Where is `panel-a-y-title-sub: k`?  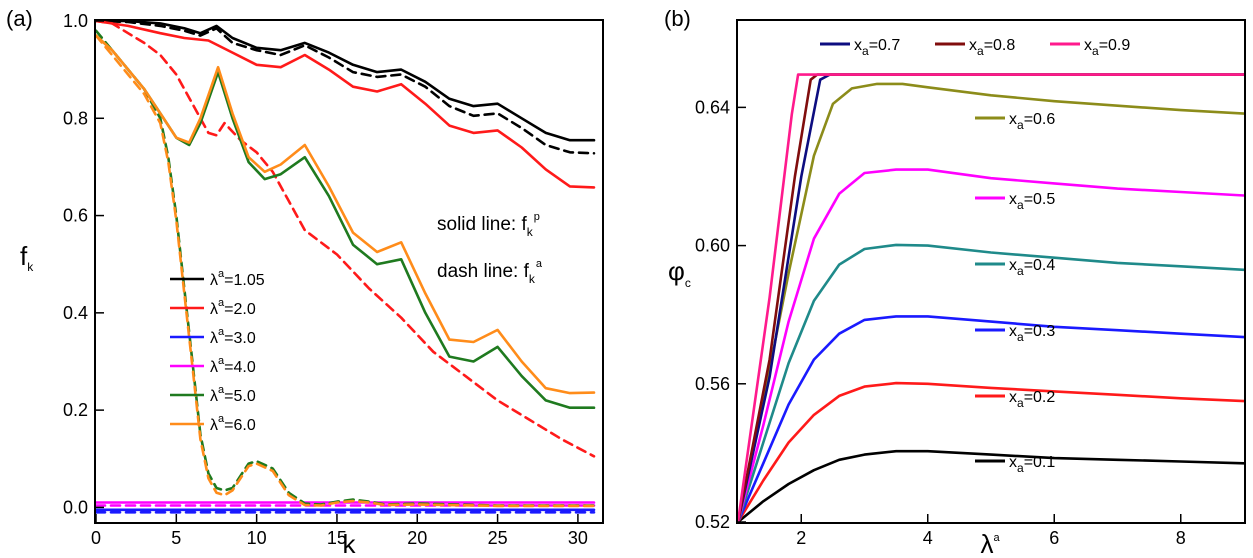
panel-a-y-title-sub: k is located at coordinates (30, 267).